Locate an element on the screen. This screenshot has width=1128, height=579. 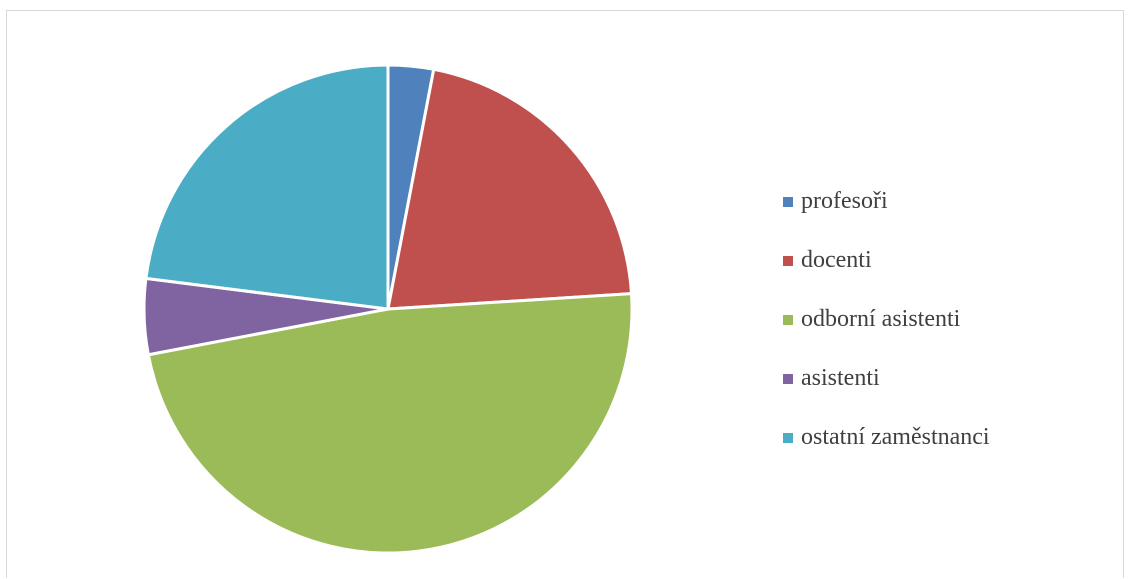
legend-item-docenti: docenti is located at coordinates (953, 260).